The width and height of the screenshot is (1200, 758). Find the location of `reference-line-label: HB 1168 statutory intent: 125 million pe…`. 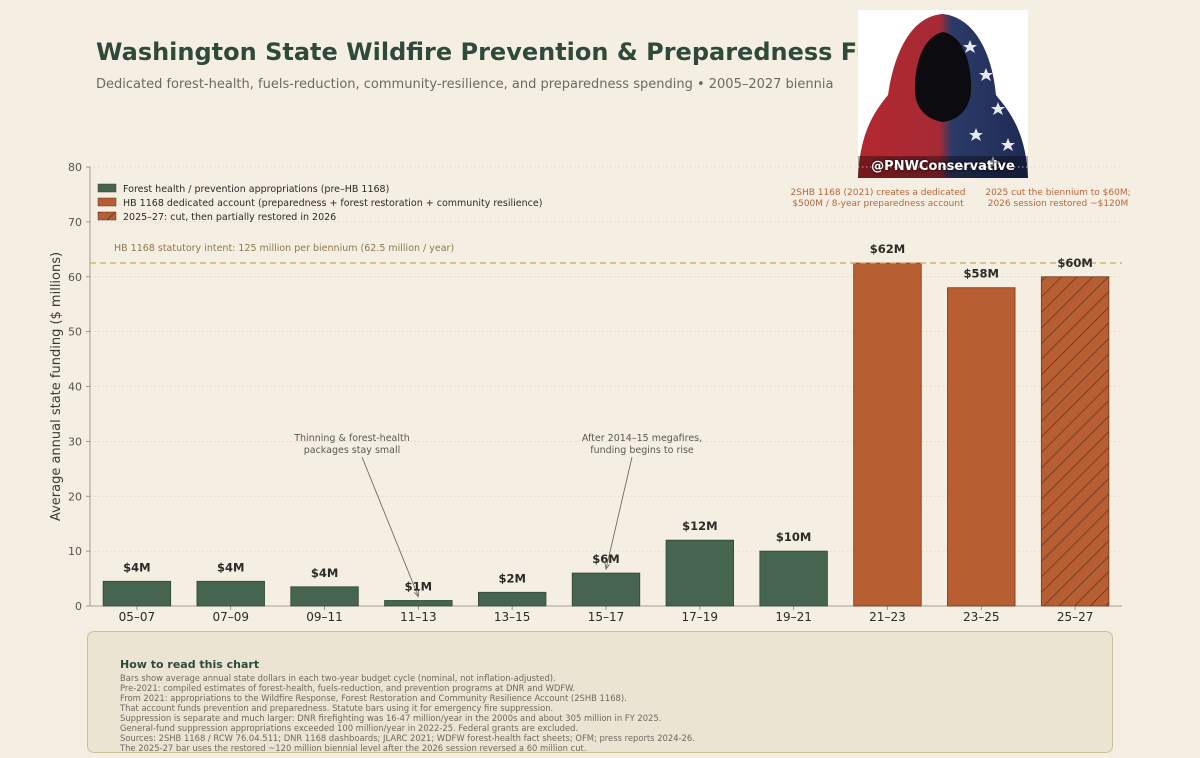

reference-line-label: HB 1168 statutory intent: 125 million pe… is located at coordinates (284, 248).